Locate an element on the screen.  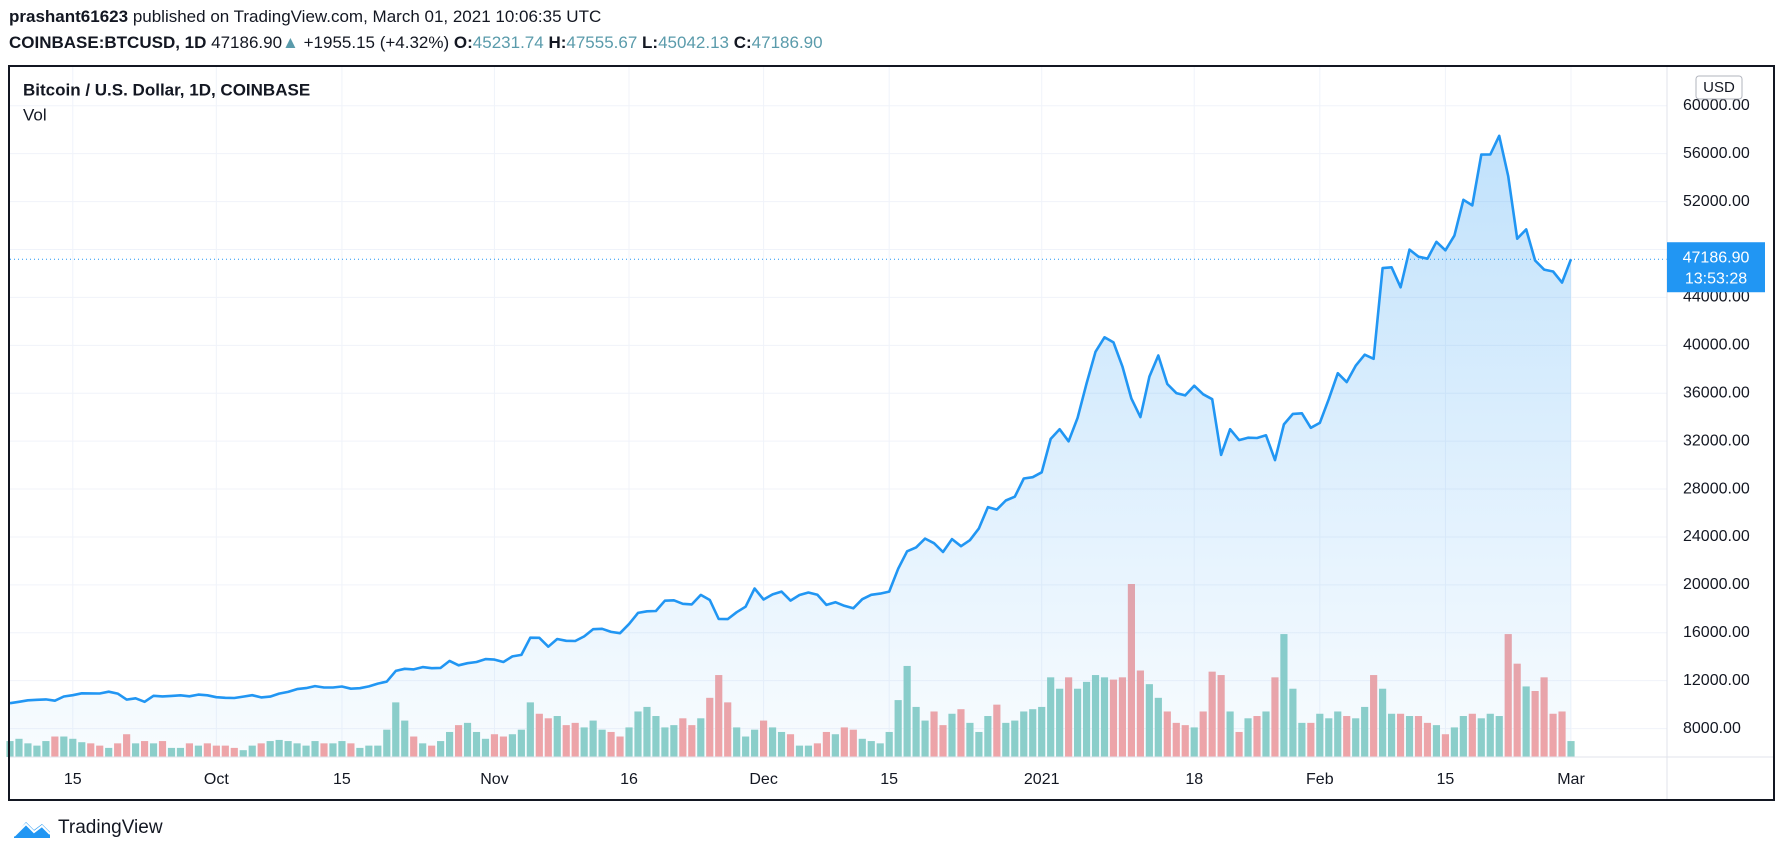
last-price-label: 47186.90 is located at coordinates (1716, 257).